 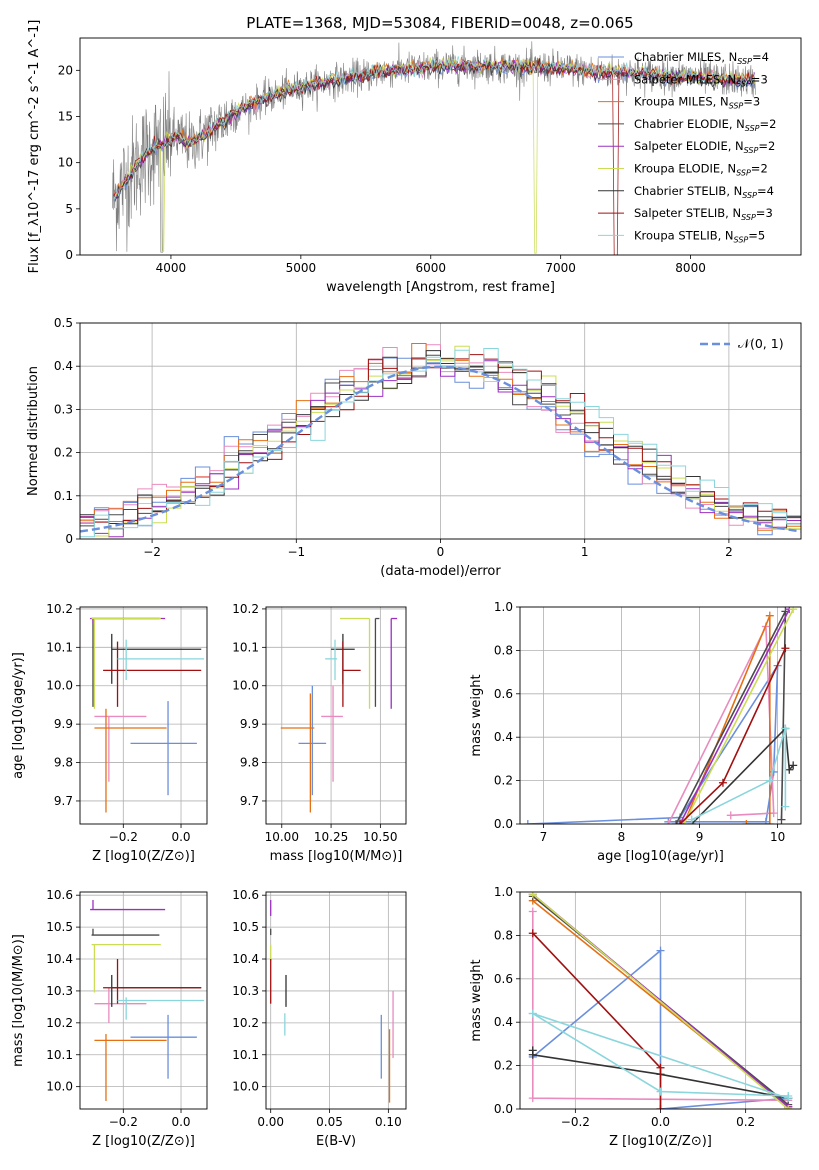 What do you see at coordinates (772, 124) in the screenshot?
I see `legend-nssp-value: 2` at bounding box center [772, 124].